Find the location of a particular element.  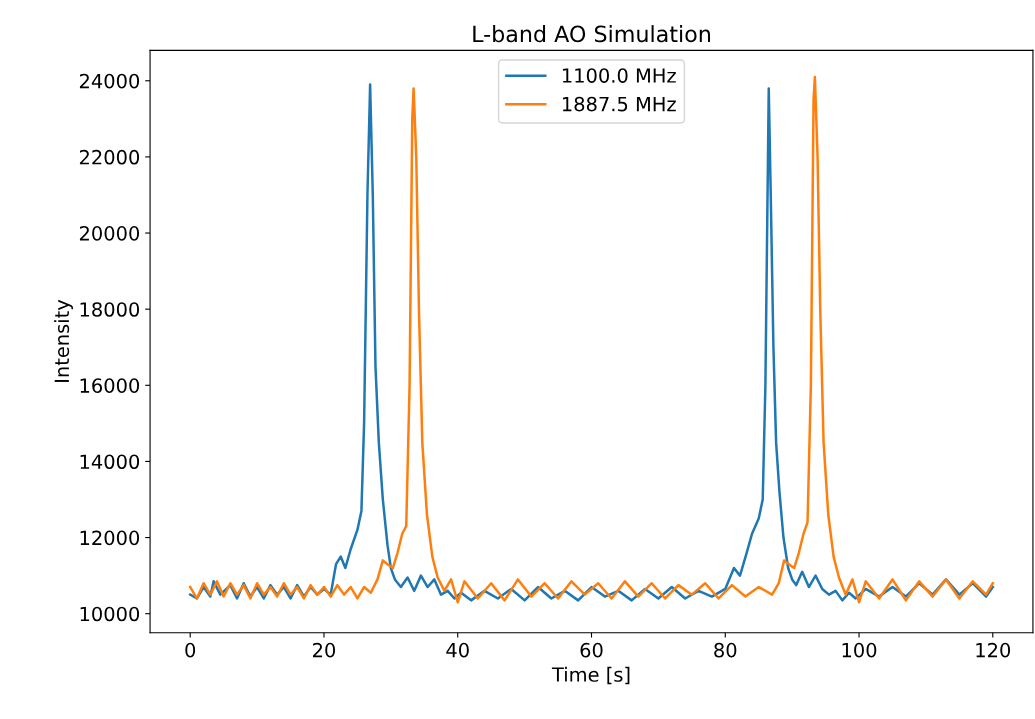

y-tick-label: 22000 is located at coordinates (109, 157).